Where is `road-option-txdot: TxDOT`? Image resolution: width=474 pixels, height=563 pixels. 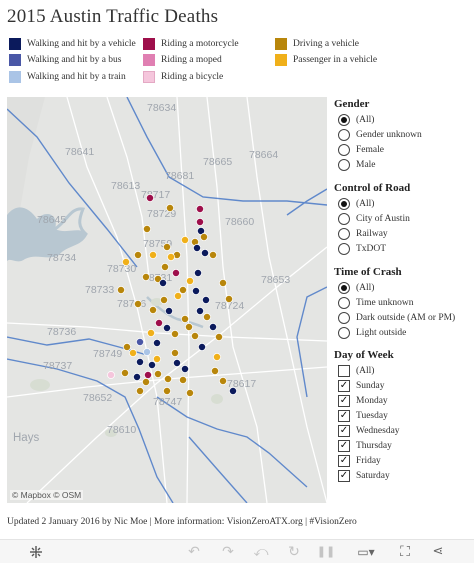 road-option-txdot: TxDOT is located at coordinates (362, 249).